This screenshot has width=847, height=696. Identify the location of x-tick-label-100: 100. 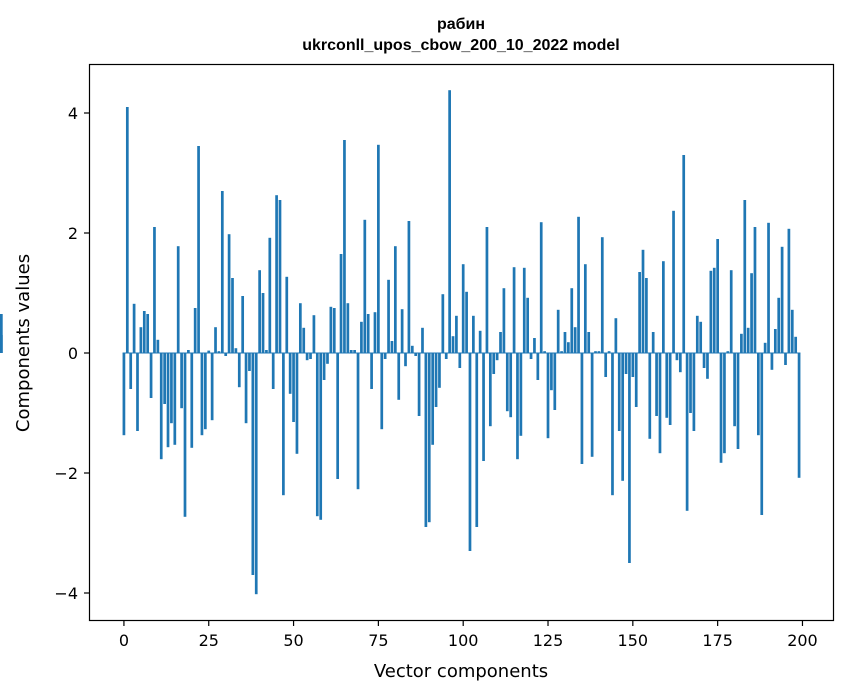
(463, 640).